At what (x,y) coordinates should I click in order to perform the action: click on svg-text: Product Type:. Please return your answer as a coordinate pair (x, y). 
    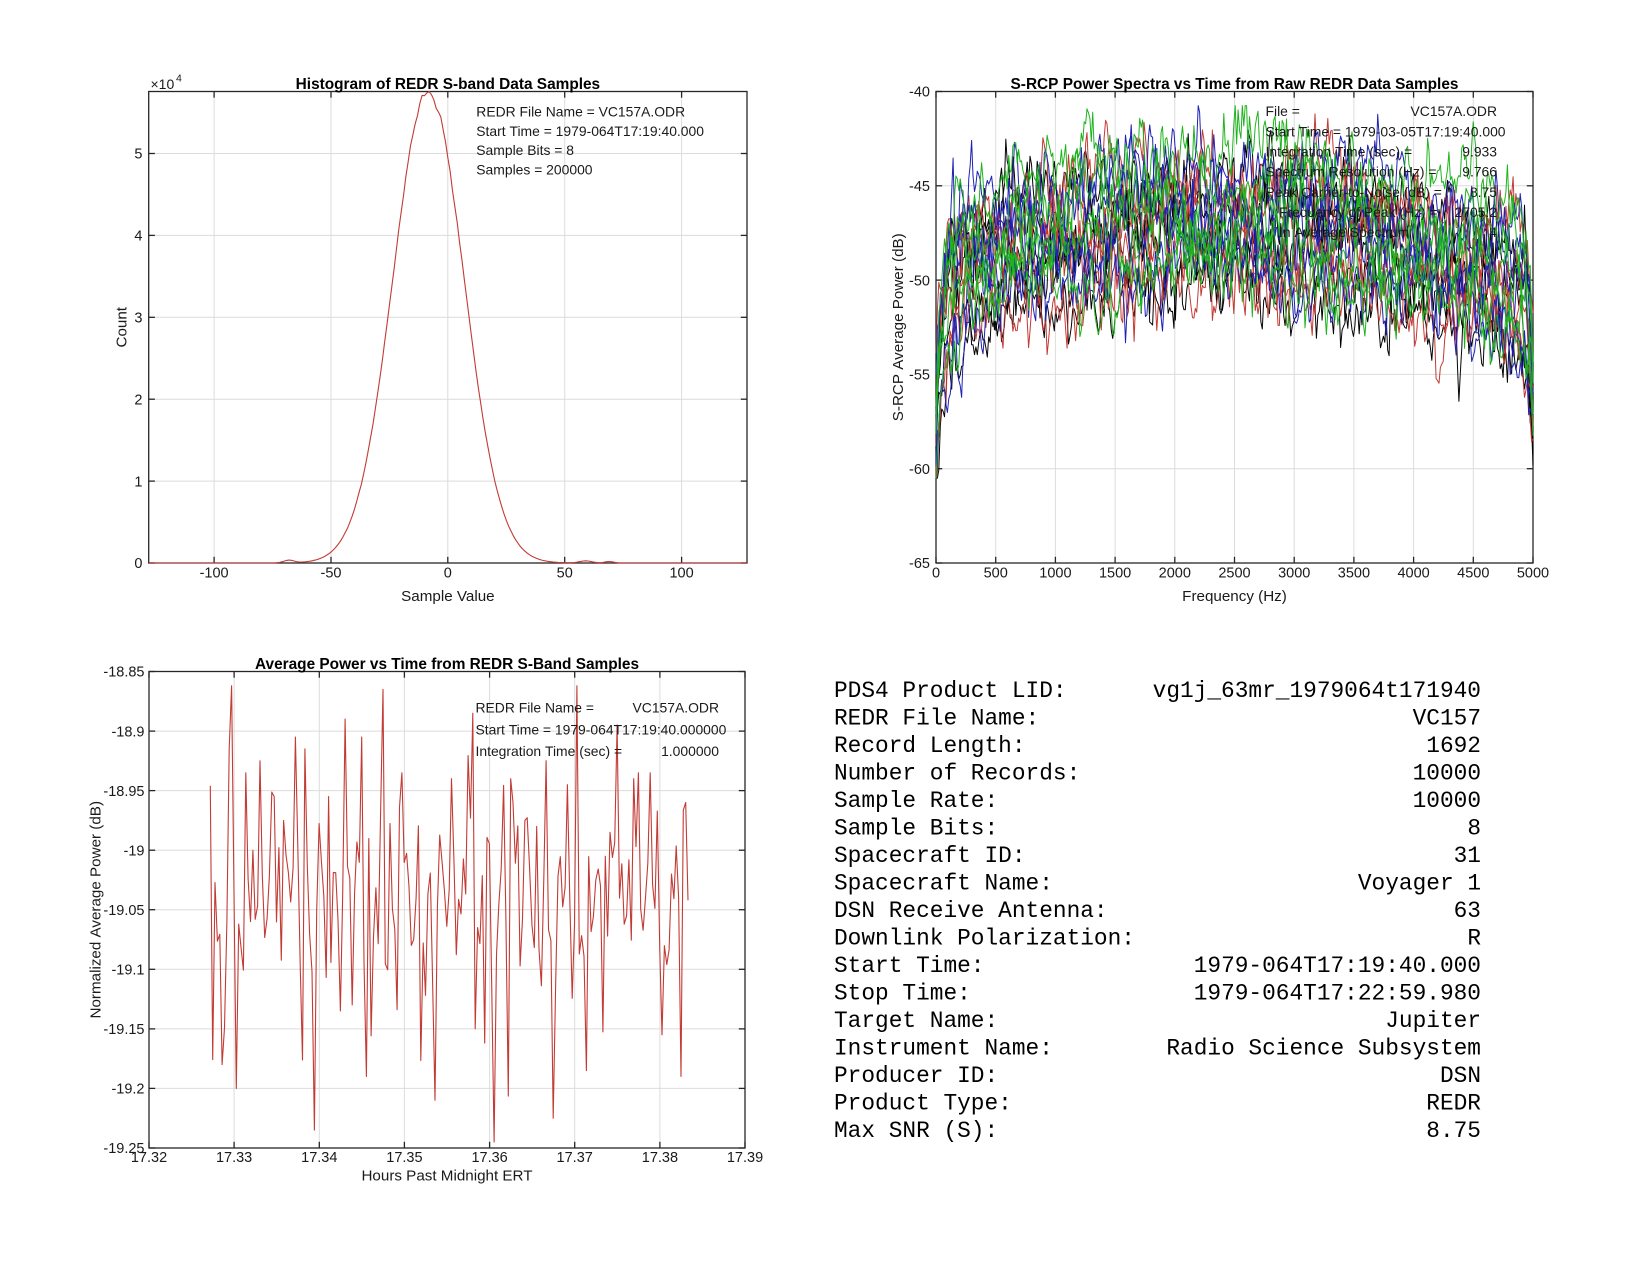
    Looking at the image, I should click on (923, 1104).